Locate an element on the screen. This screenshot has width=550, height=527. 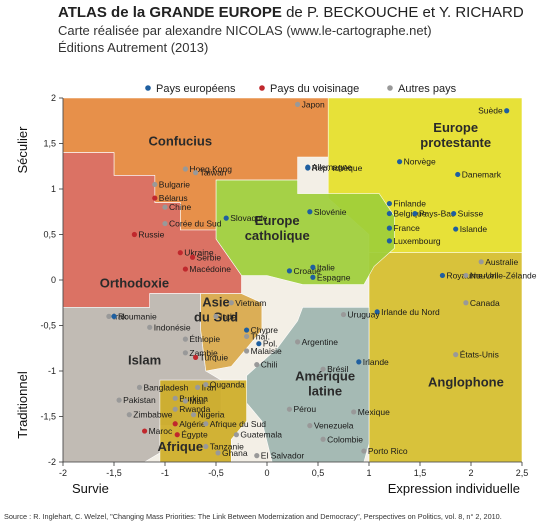
y-tick-label: 1,5 is located at coordinates (49, 144).